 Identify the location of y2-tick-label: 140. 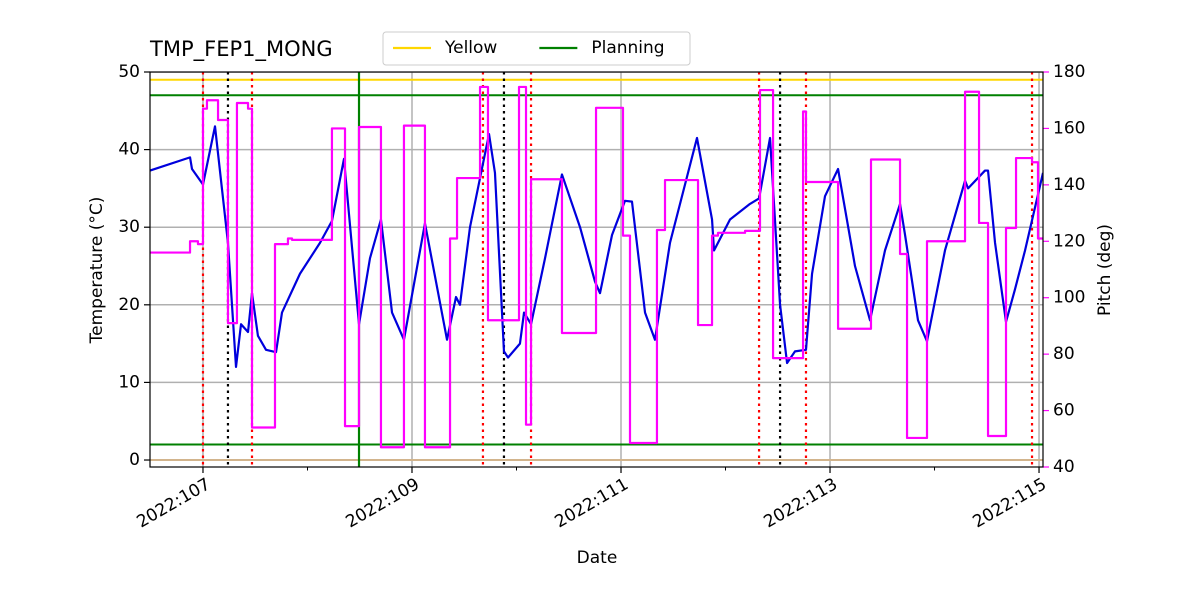
(1069, 185).